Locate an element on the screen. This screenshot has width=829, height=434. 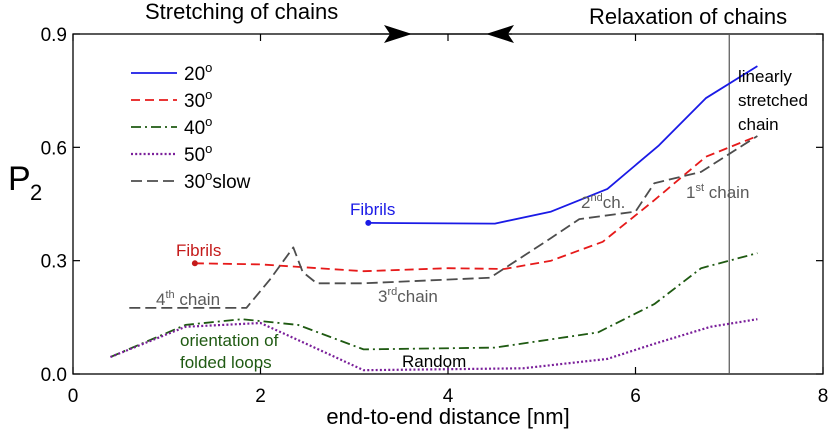
fibrils-label-30: Fibrils is located at coordinates (198, 250).